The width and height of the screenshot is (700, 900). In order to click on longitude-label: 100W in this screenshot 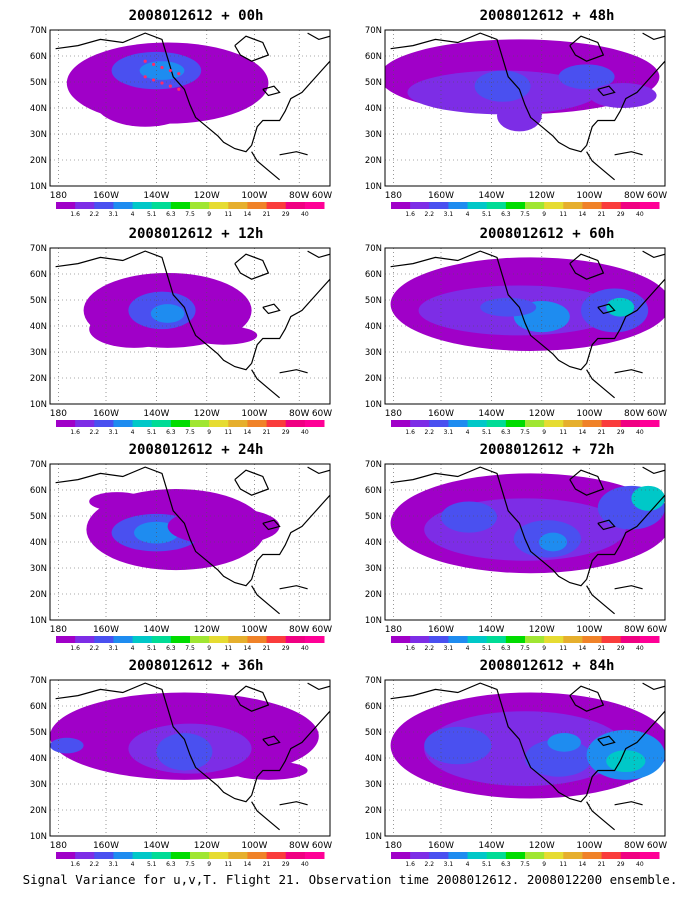, I will do `click(589, 630)`.